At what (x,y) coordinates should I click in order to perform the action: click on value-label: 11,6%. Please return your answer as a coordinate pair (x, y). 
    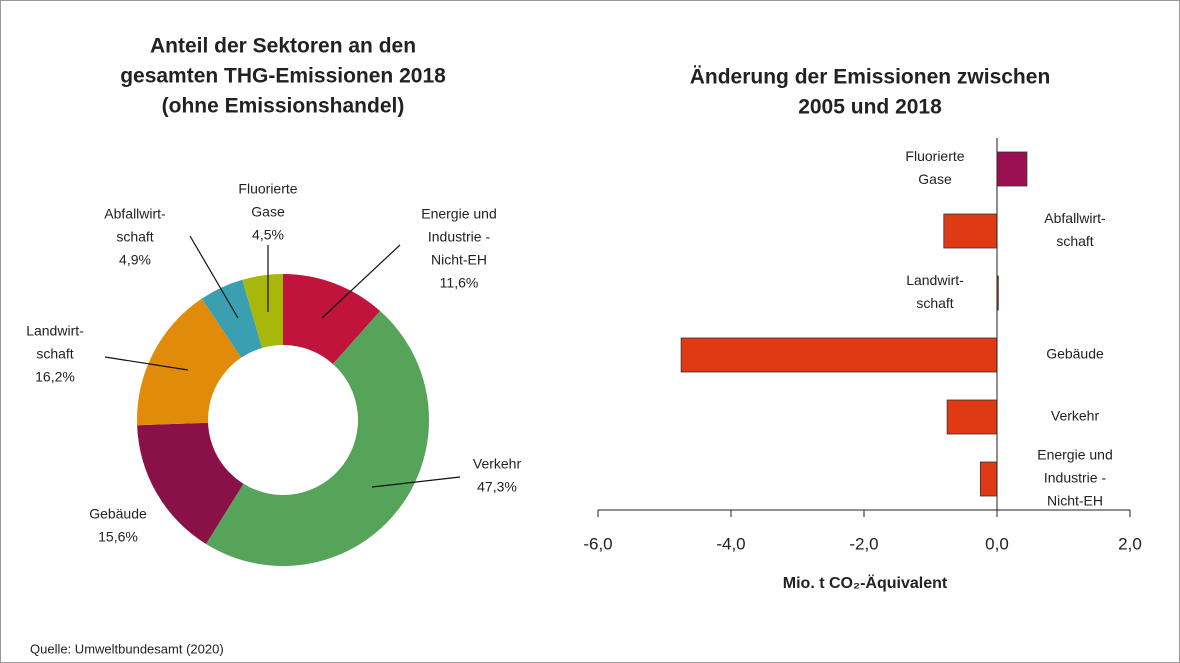
    Looking at the image, I should click on (459, 283).